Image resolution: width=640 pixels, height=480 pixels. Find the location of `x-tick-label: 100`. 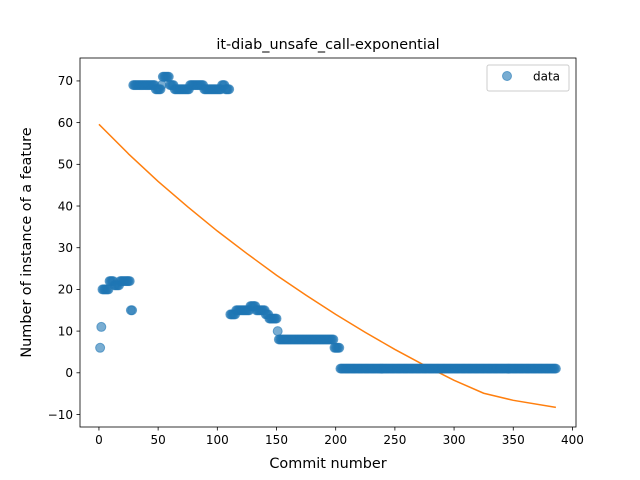

x-tick-label: 100 is located at coordinates (217, 440).